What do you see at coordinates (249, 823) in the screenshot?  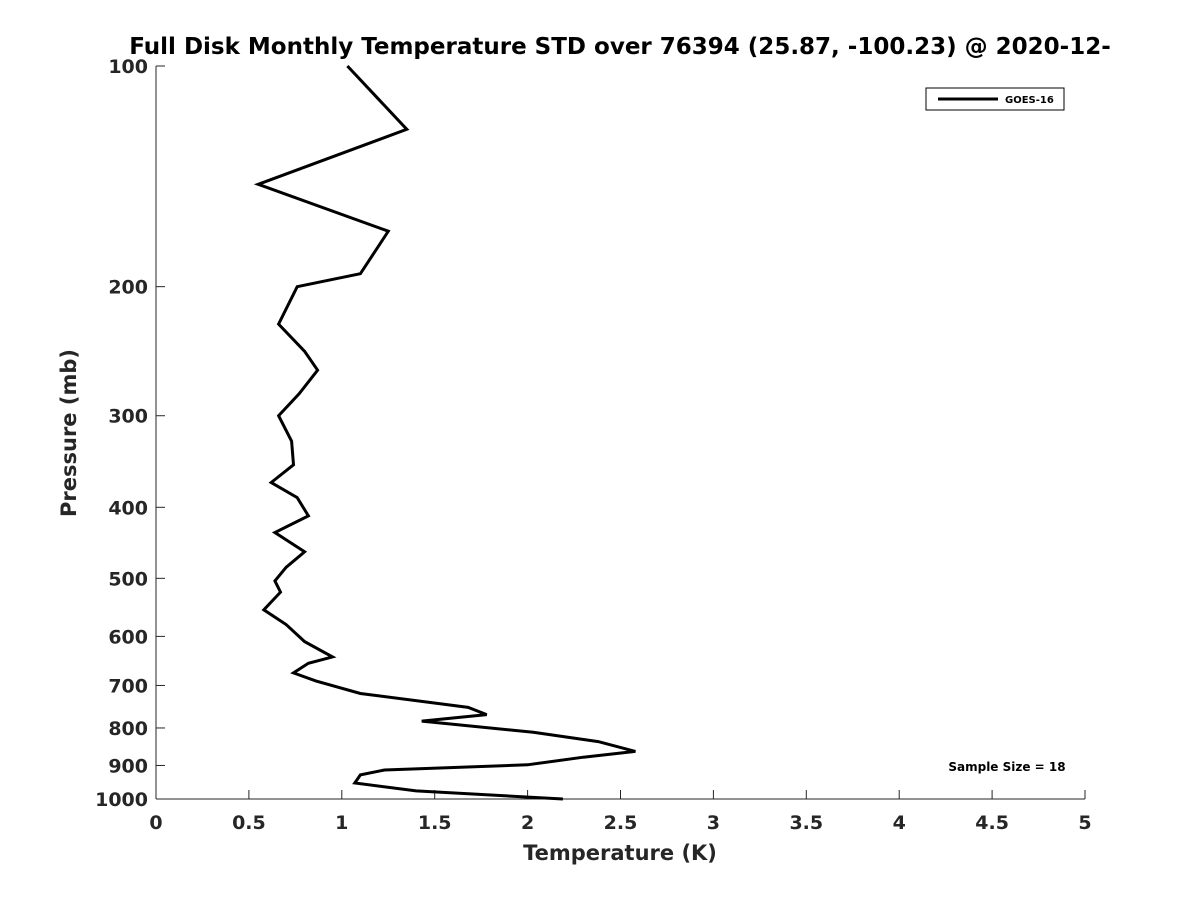 I see `x-tick-label: 0.5` at bounding box center [249, 823].